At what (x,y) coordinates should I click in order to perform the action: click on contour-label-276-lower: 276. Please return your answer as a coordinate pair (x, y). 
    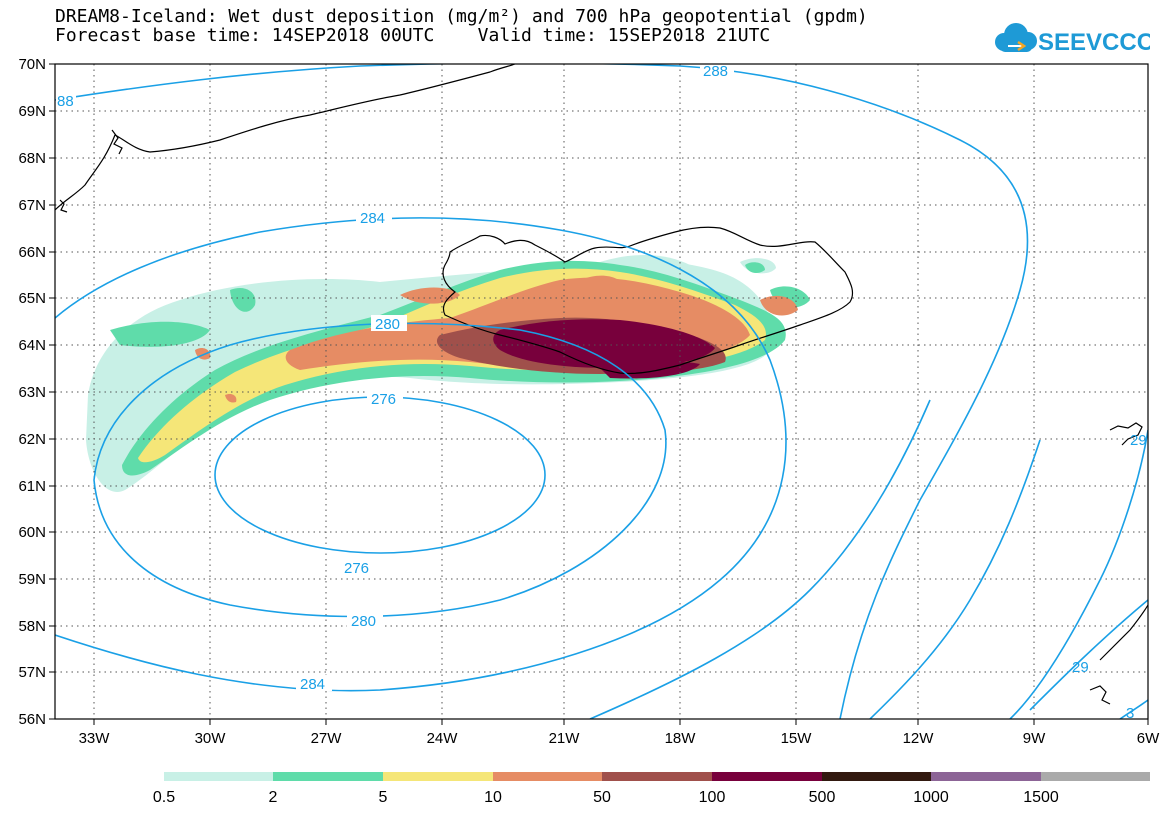
    Looking at the image, I should click on (356, 568).